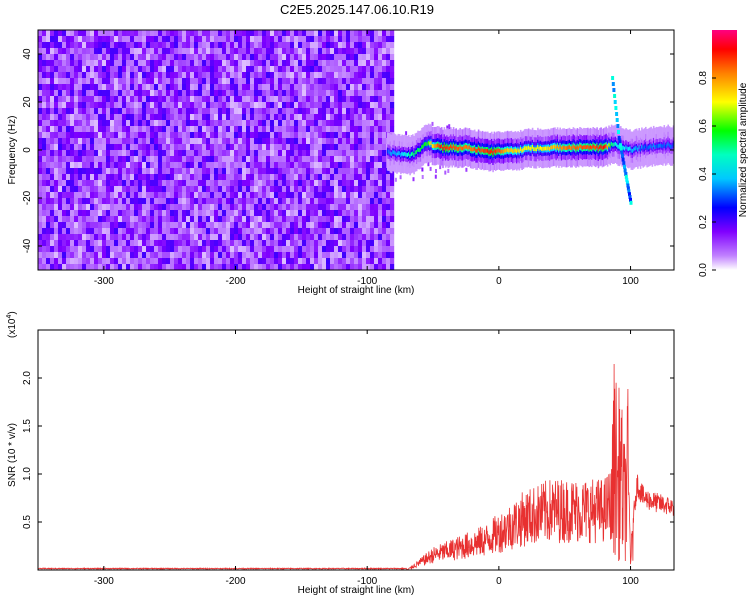 This screenshot has height=600, width=750. What do you see at coordinates (104, 281) in the screenshot?
I see `spectrogram-x-tick-label: -300` at bounding box center [104, 281].